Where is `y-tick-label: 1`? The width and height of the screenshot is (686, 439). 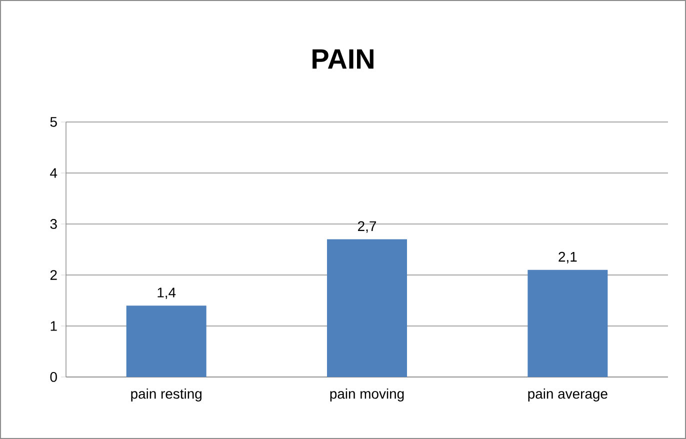
y-tick-label: 1 is located at coordinates (53, 326).